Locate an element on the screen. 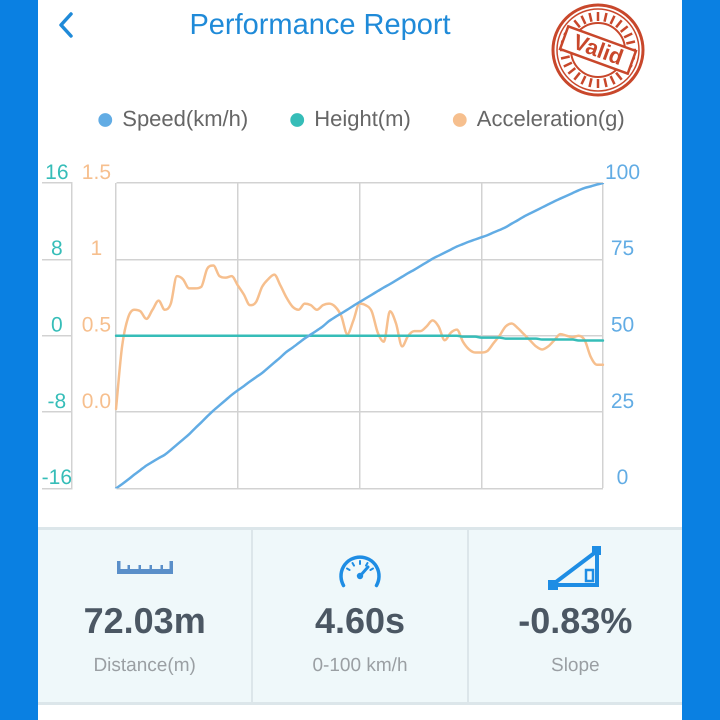 This screenshot has height=720, width=720. y2-tick-label: 50 is located at coordinates (622, 324).